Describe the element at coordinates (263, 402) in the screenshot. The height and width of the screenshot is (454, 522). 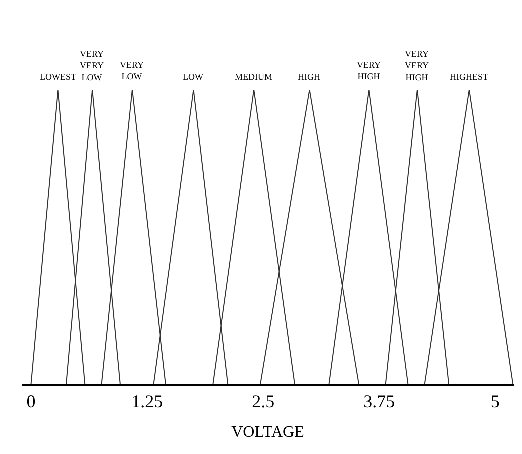
I see `x-tick-label: 2.5` at that location.